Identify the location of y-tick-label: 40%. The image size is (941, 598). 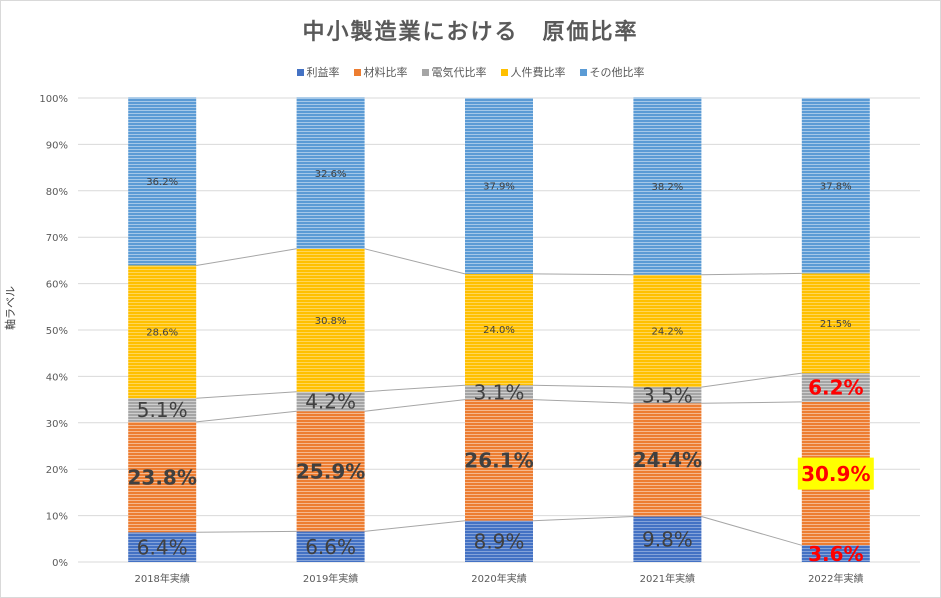
(57, 377).